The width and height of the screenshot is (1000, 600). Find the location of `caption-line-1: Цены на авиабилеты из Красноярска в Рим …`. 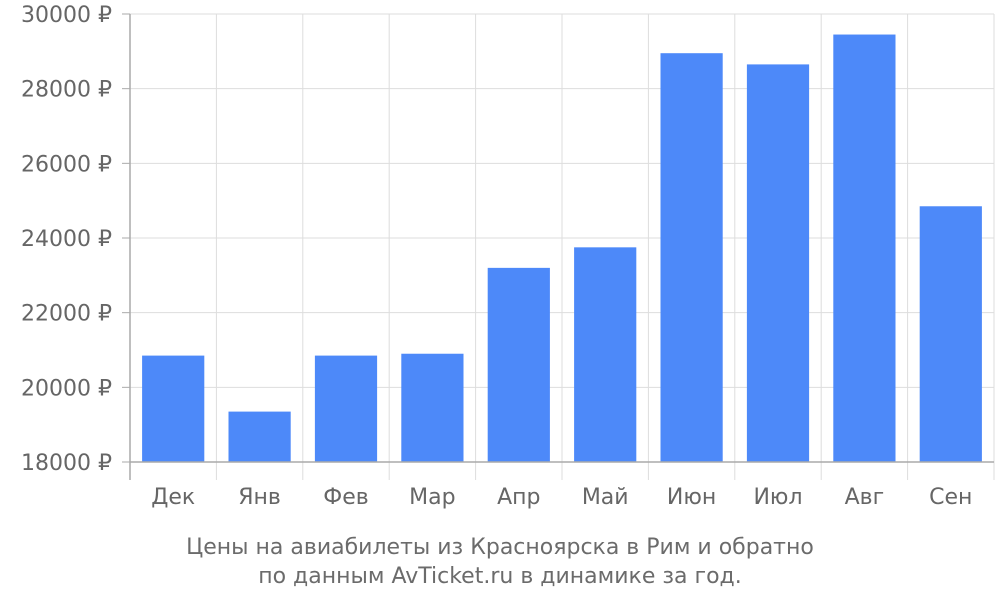

caption-line-1: Цены на авиабилеты из Красноярска в Рим … is located at coordinates (500, 547).